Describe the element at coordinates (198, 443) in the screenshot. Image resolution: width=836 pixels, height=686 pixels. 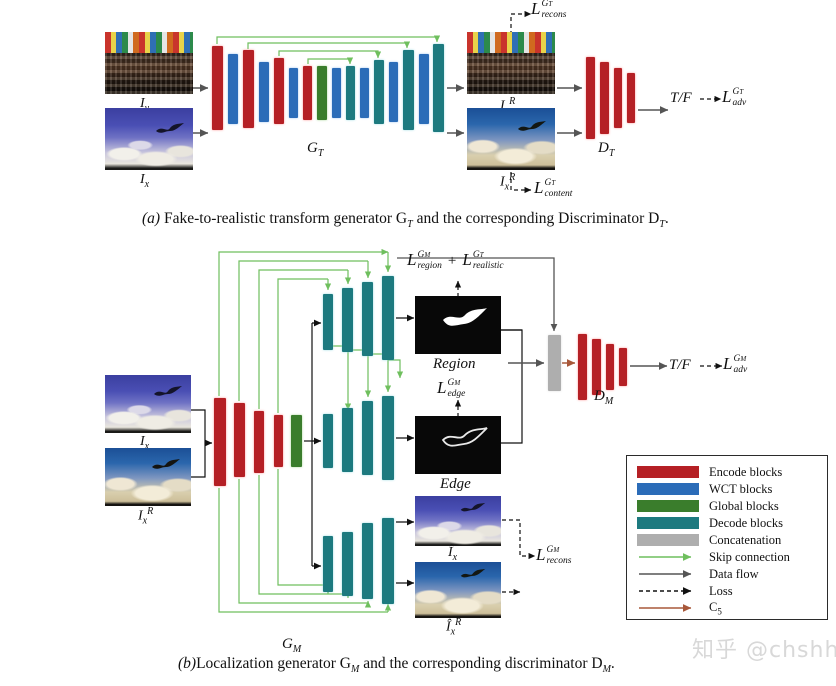
I see `panel-b-input-dataflow` at that location.